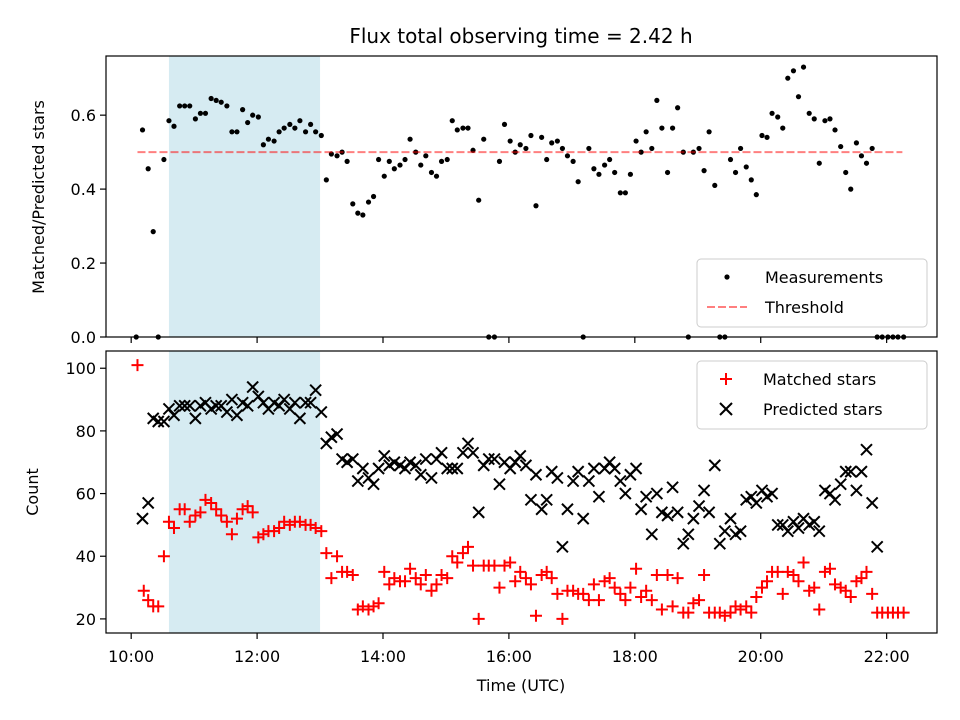  Describe the element at coordinates (244, 196) in the screenshot. I see `top-highlight-span` at that location.